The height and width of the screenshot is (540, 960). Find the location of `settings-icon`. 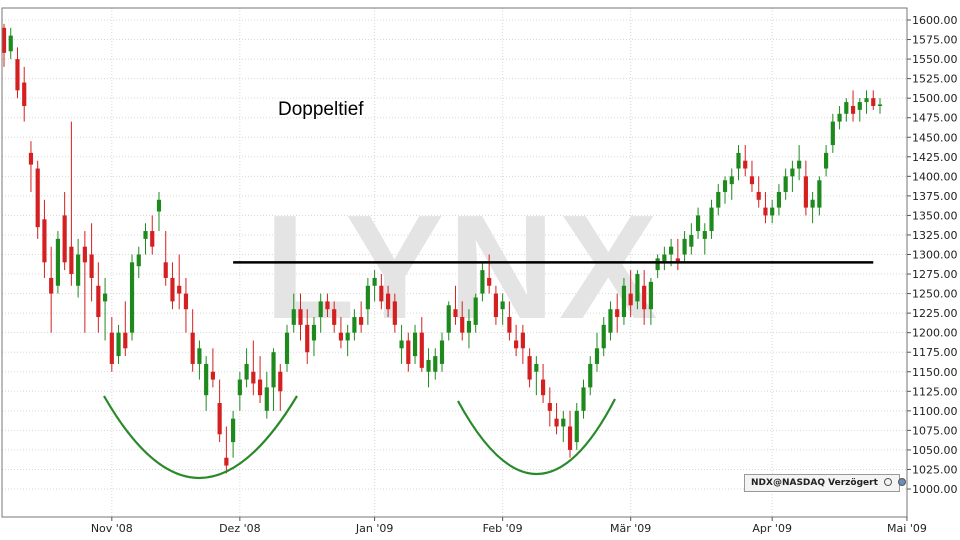

settings-icon is located at coordinates (888, 482).